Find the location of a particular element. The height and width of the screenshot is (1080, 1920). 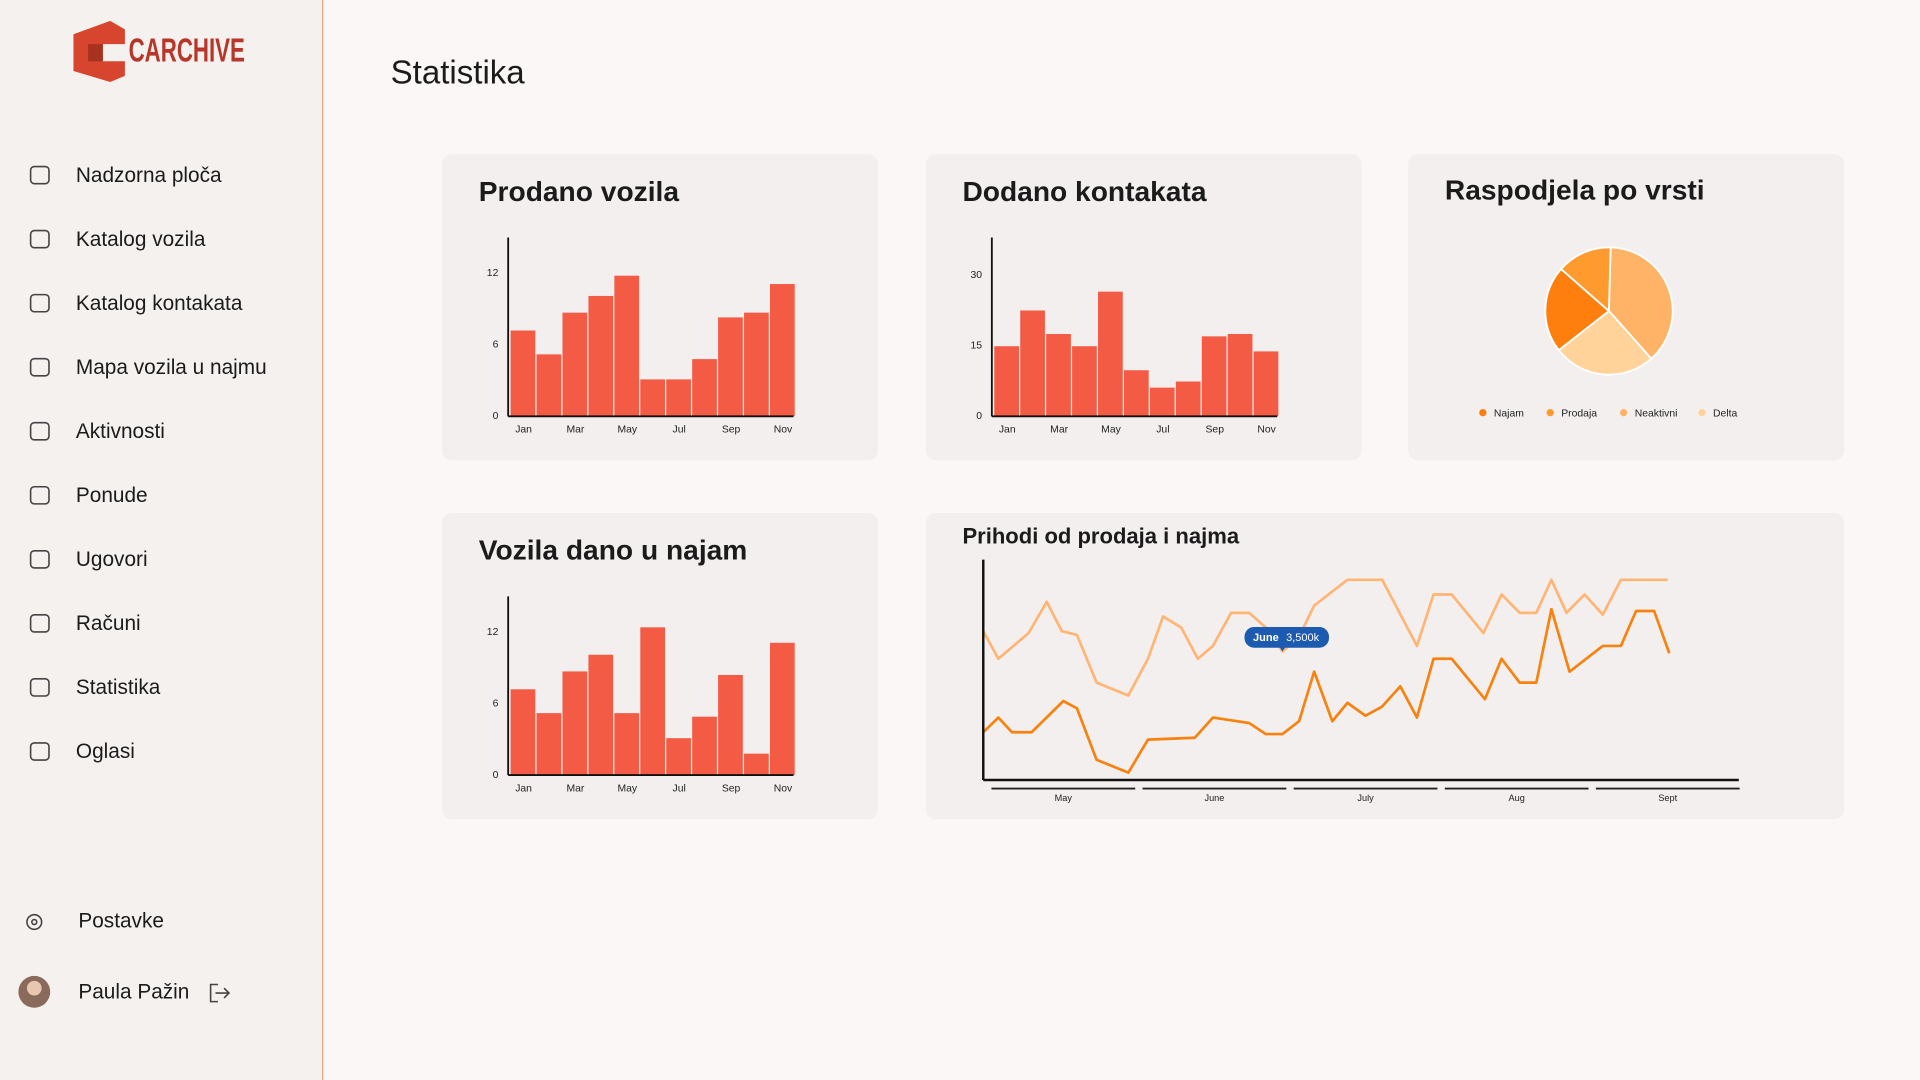

x-tick-label: Aug is located at coordinates (1516, 798).